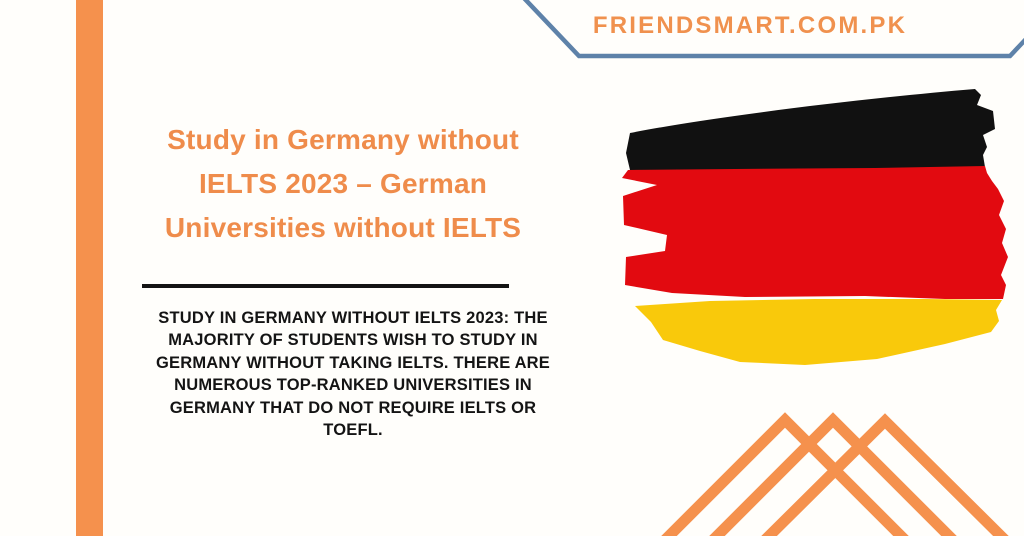 The height and width of the screenshot is (536, 1024). Describe the element at coordinates (325, 286) in the screenshot. I see `divider-rule` at that location.